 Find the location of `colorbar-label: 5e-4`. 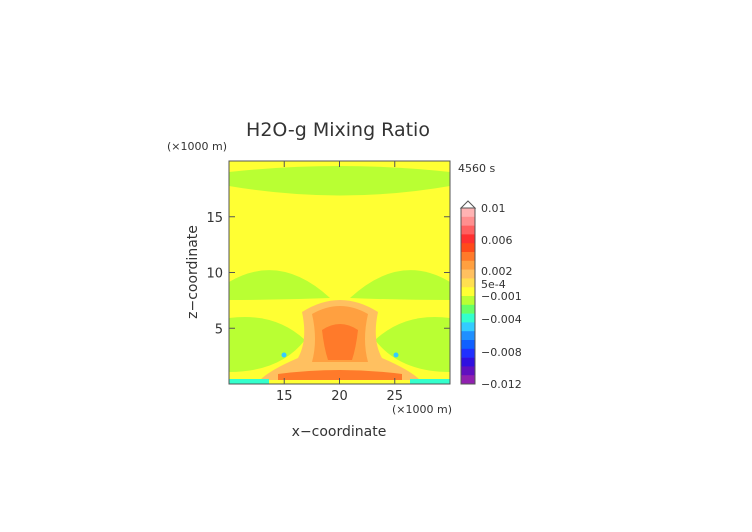

colorbar-label: 5e-4 is located at coordinates (493, 284).